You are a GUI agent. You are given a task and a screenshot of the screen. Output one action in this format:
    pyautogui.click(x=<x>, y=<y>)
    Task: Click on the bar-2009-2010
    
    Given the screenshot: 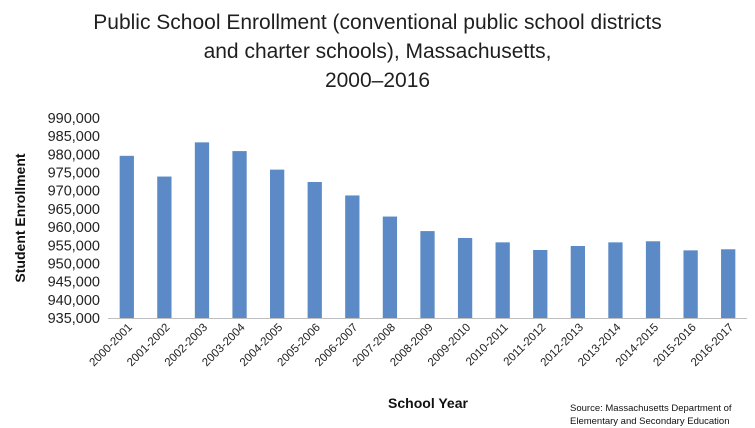 What is the action you would take?
    pyautogui.click(x=465, y=278)
    